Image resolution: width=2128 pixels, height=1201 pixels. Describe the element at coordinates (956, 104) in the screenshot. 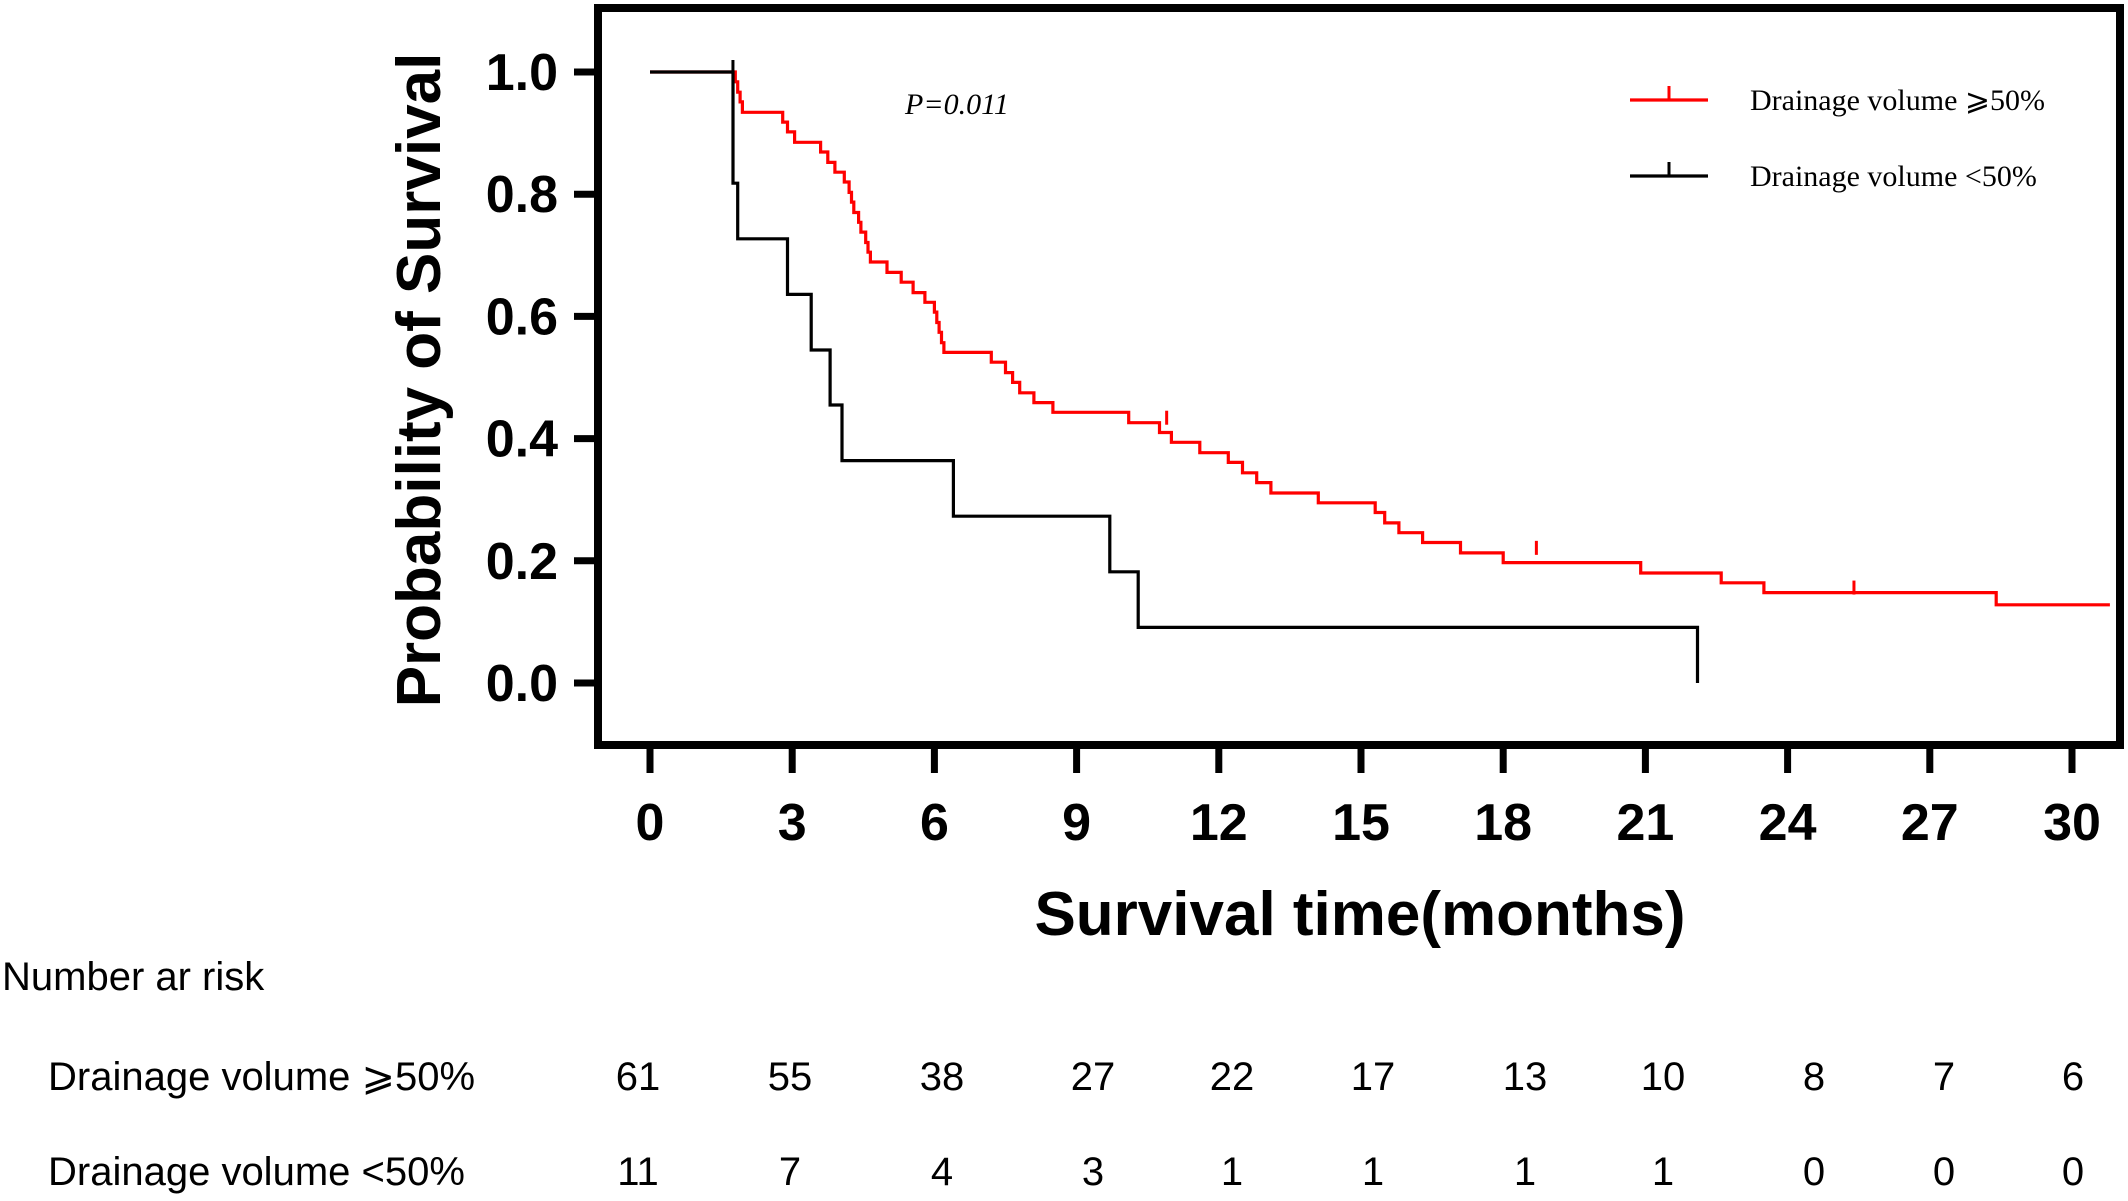

I see `p-value-annotation: P=0.011` at that location.